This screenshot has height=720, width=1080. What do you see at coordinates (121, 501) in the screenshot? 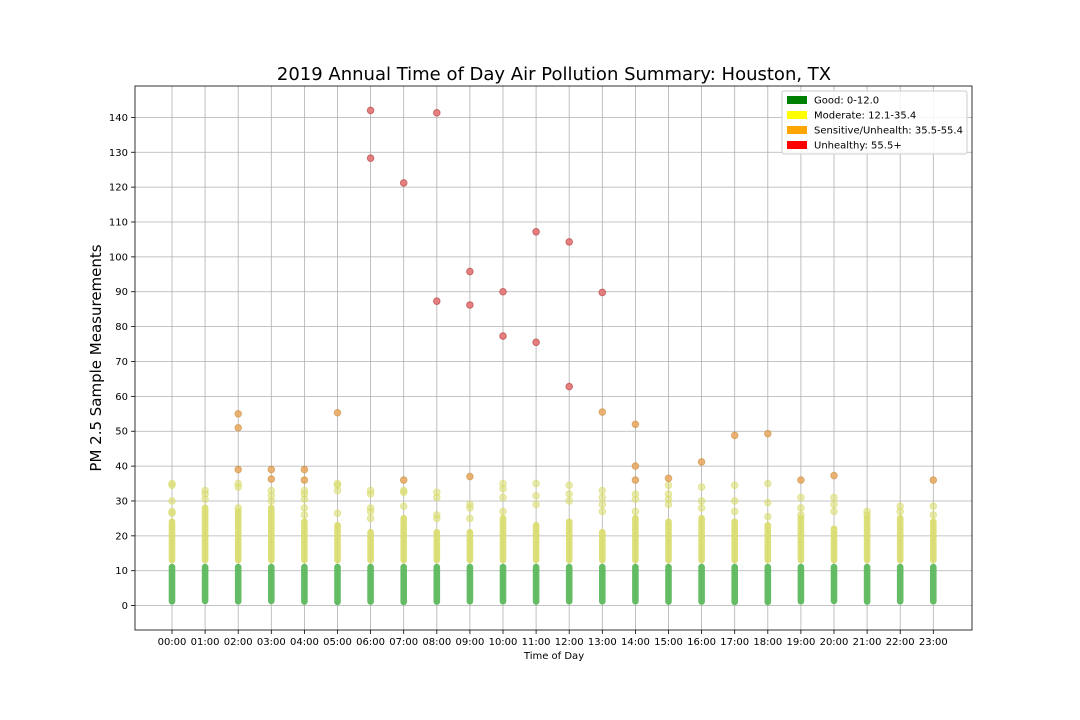
I see `y-tick-label: 30` at bounding box center [121, 501].